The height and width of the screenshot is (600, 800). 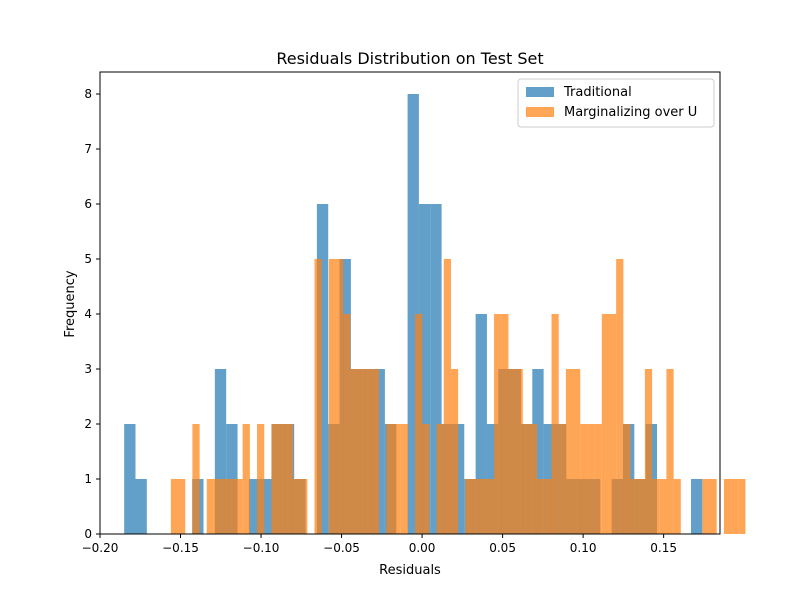 What do you see at coordinates (261, 548) in the screenshot?
I see `x-tick-label: −0.10` at bounding box center [261, 548].